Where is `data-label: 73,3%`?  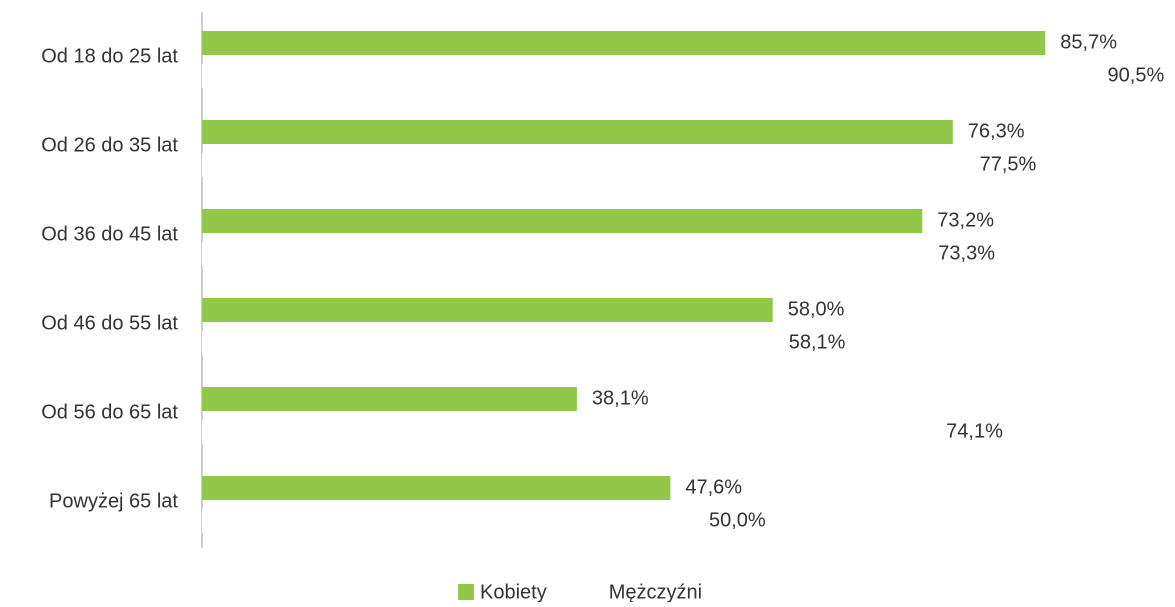
data-label: 73,3% is located at coordinates (966, 253).